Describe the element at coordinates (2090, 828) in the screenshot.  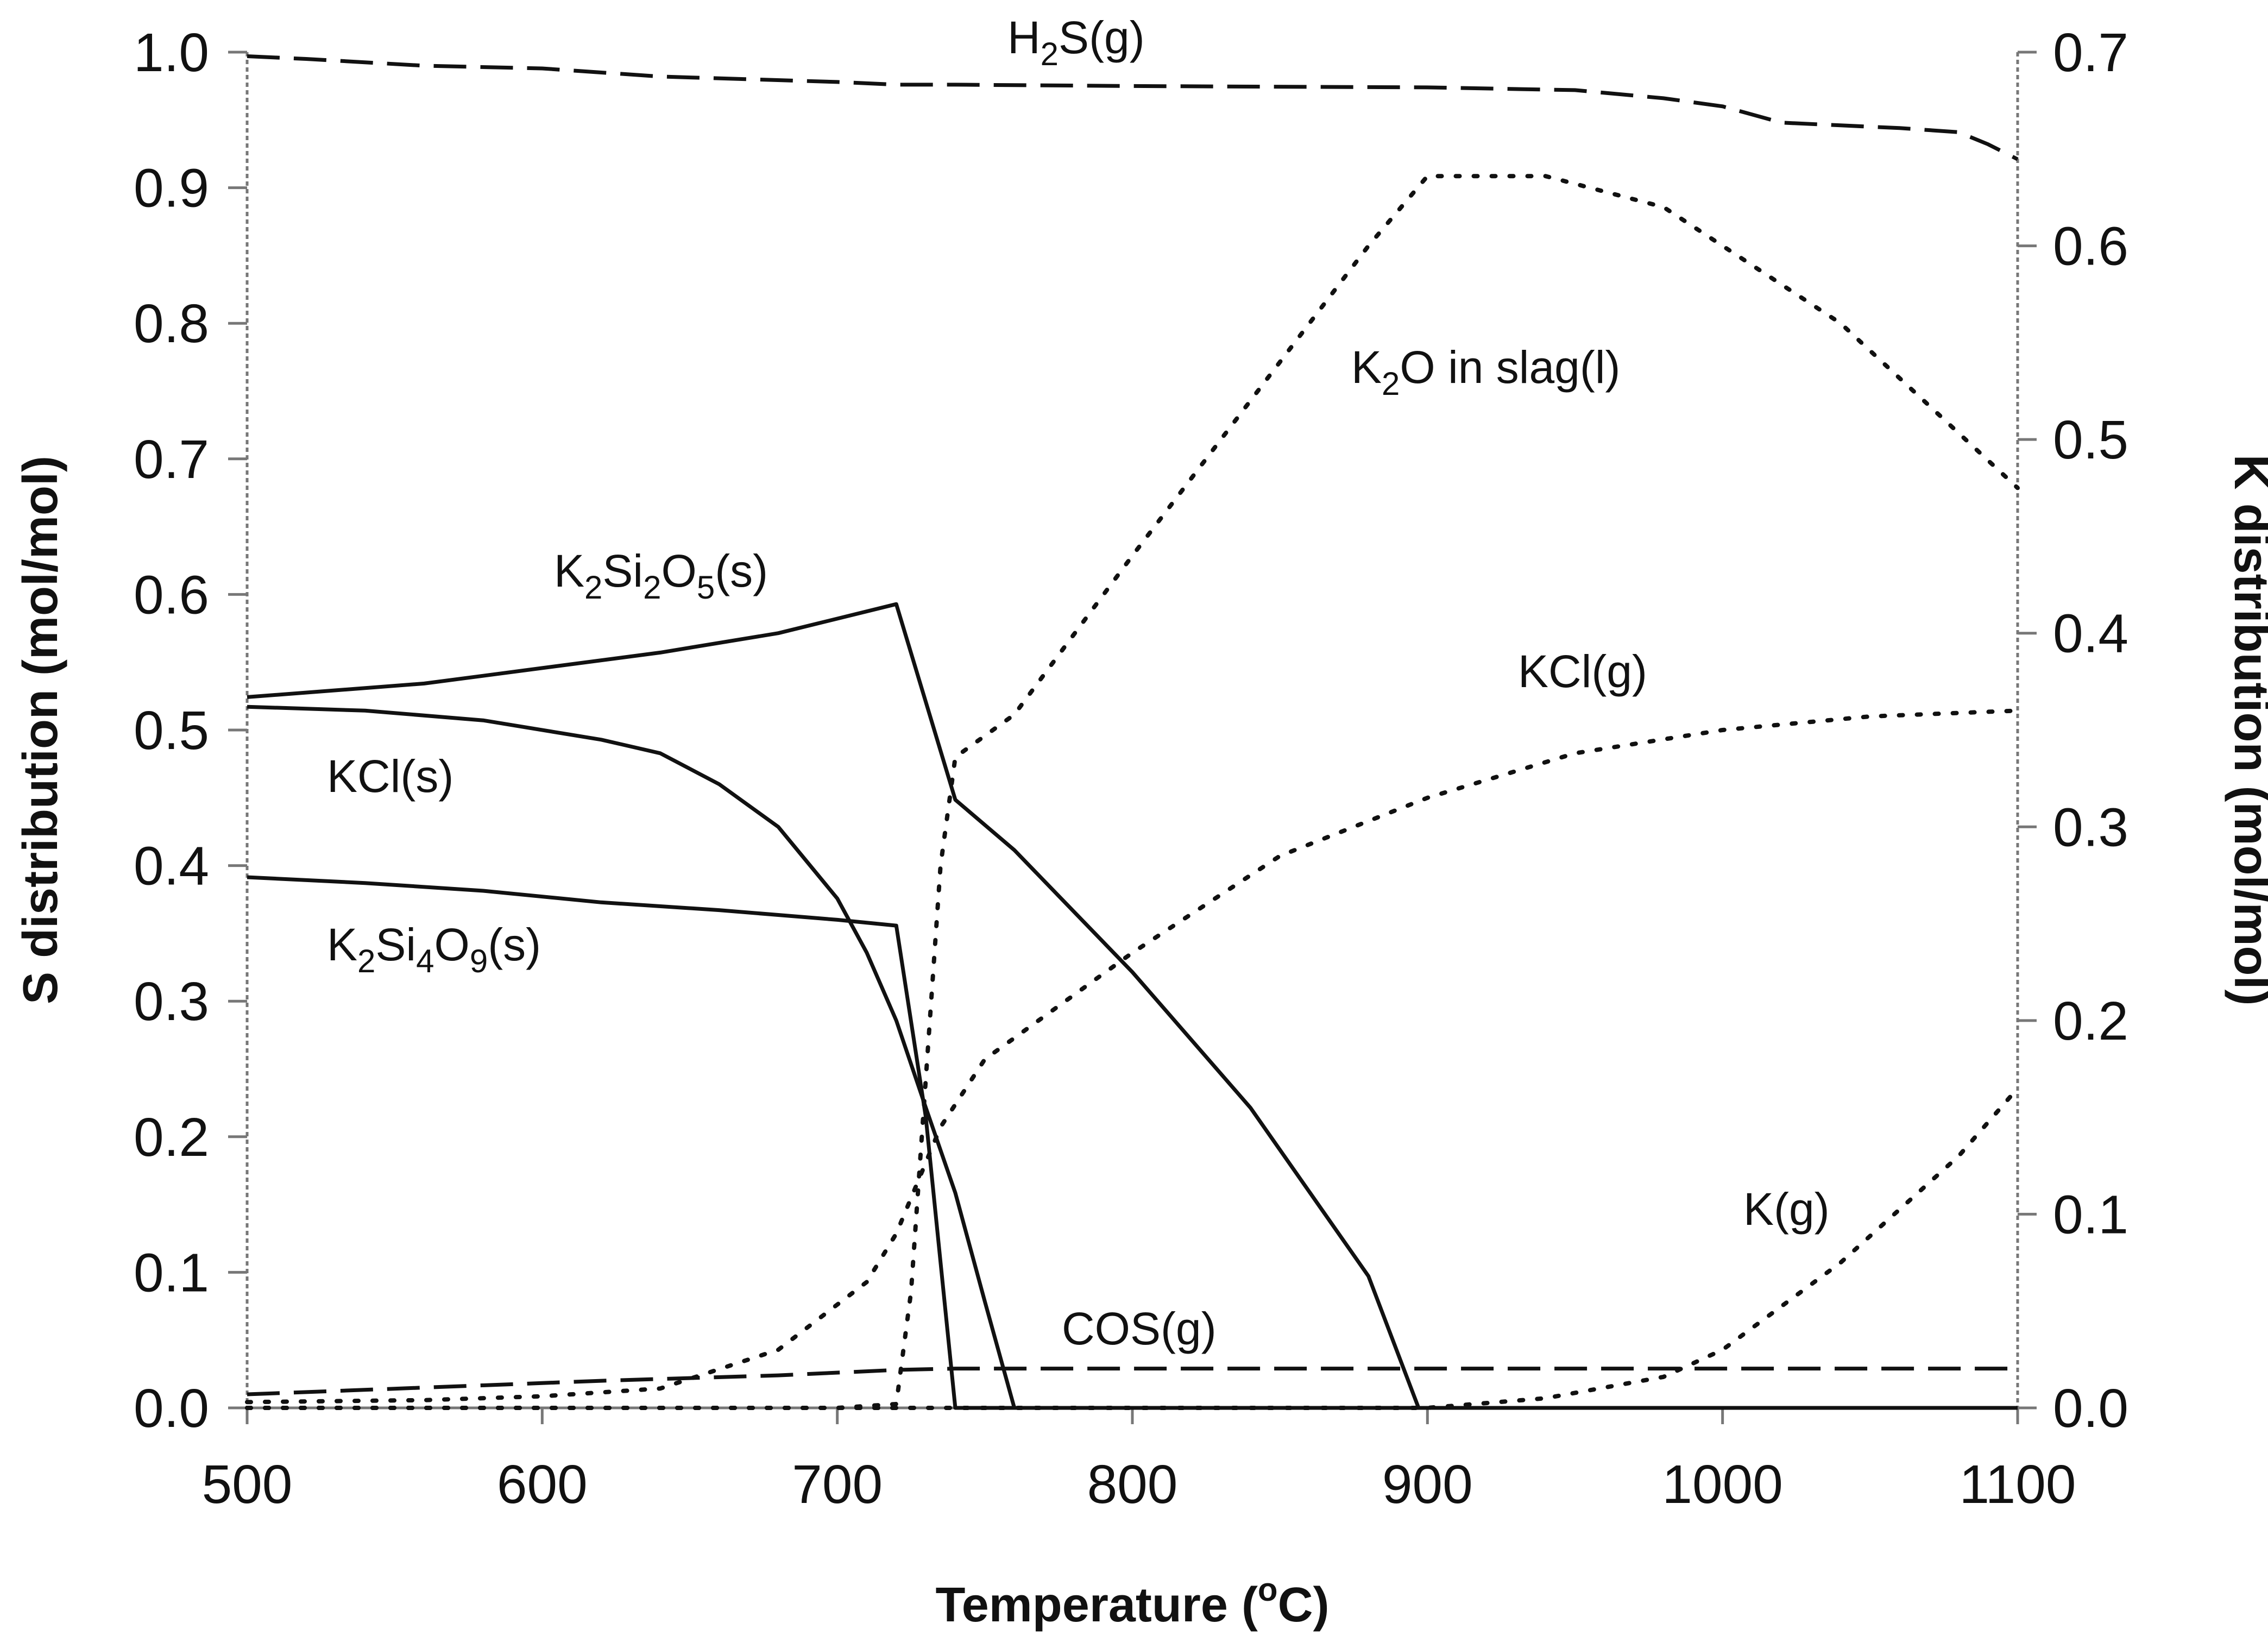
I see `y-right-tick-label: 0.3` at that location.